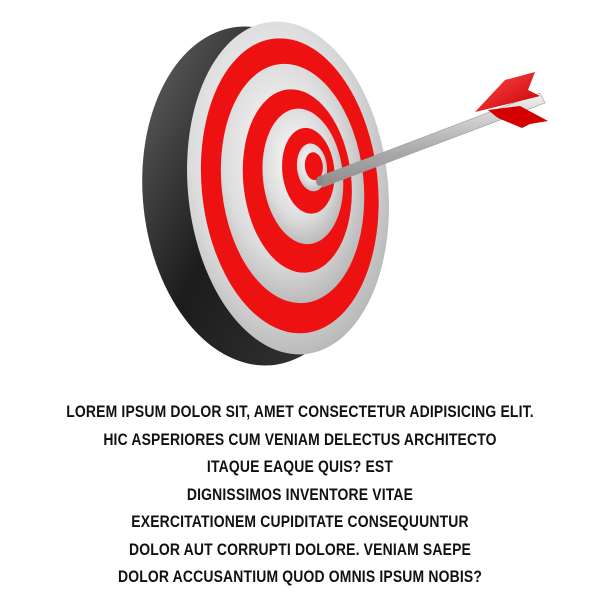 This screenshot has width=600, height=600. Describe the element at coordinates (300, 521) in the screenshot. I see `caption-line-5: EXERCITATIONEM CUPIDITATE CONSEQUUNTUR` at that location.